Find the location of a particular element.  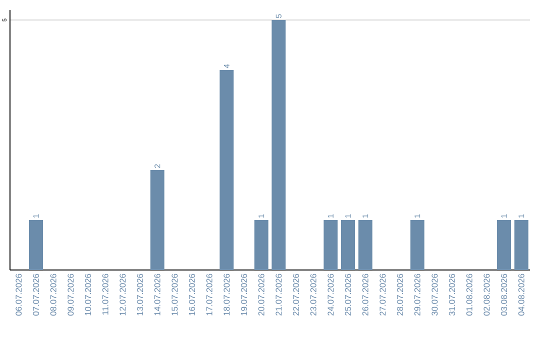

x-tick-label: 07.07.2026 is located at coordinates (36, 295).